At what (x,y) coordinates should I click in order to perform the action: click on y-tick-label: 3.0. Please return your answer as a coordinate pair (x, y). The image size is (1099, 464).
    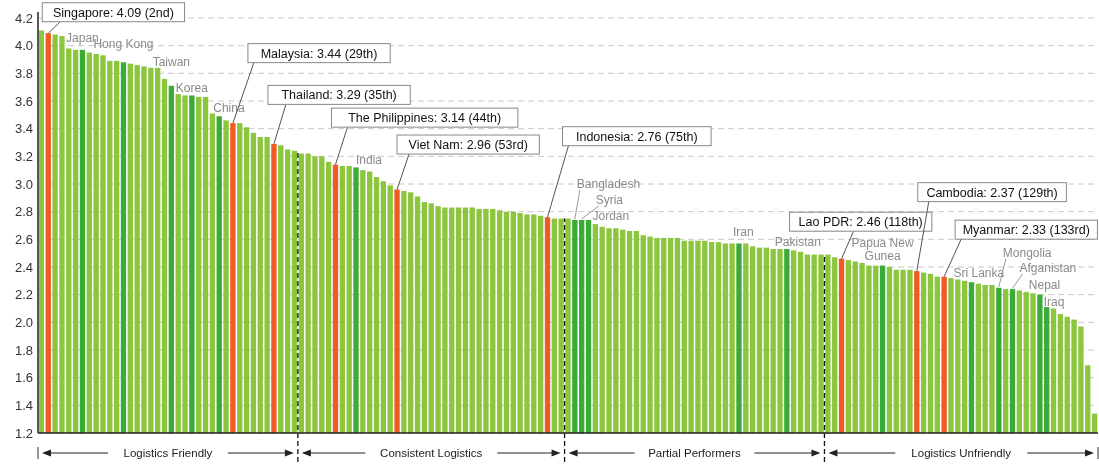
    Looking at the image, I should click on (23, 184).